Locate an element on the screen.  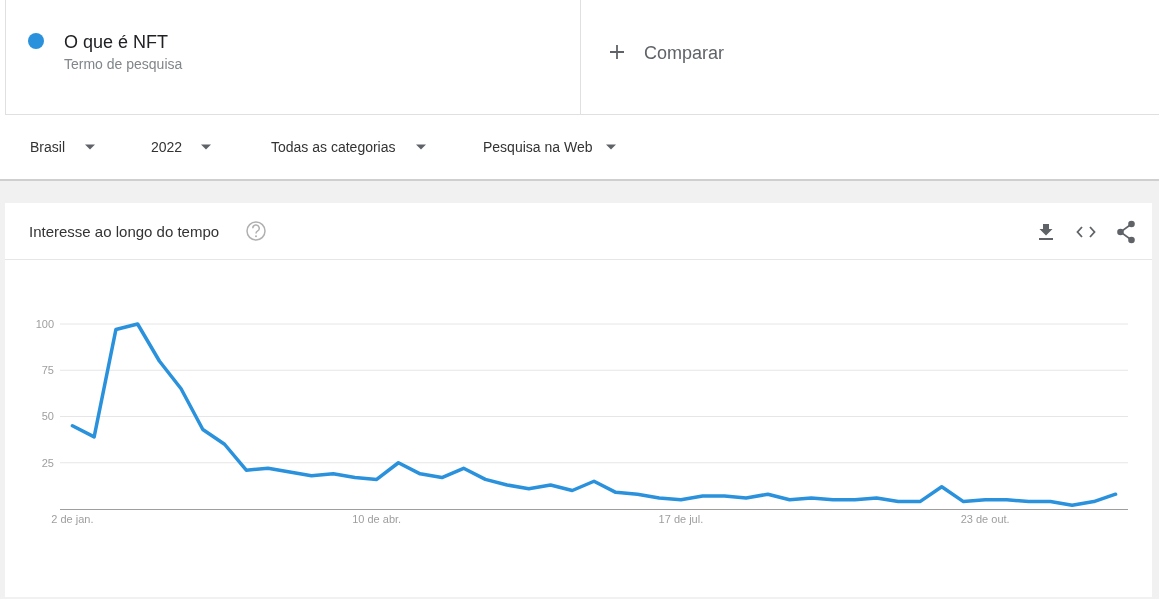
y-tick-label: 75 is located at coordinates (47, 370).